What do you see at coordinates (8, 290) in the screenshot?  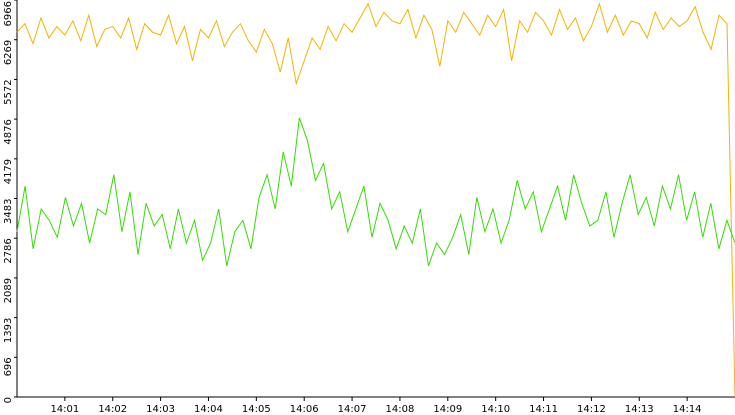 I see `y-tick-label: 2089` at bounding box center [8, 290].